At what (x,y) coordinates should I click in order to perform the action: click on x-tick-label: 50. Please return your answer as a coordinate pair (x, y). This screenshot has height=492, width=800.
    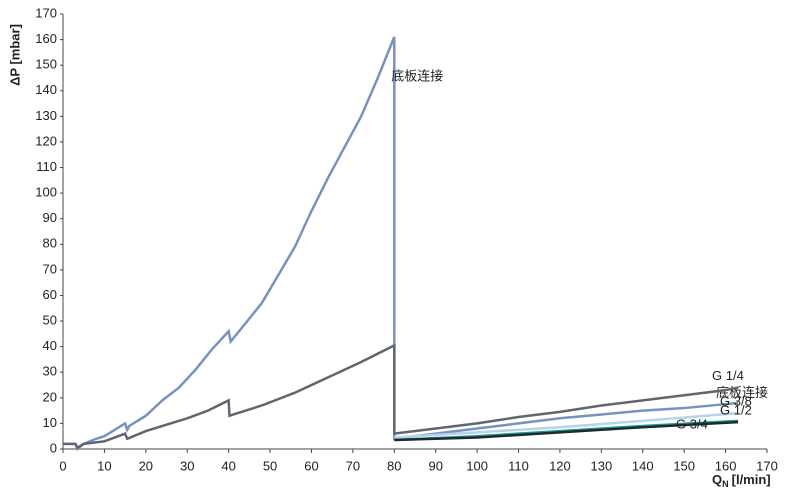
    Looking at the image, I should click on (270, 465).